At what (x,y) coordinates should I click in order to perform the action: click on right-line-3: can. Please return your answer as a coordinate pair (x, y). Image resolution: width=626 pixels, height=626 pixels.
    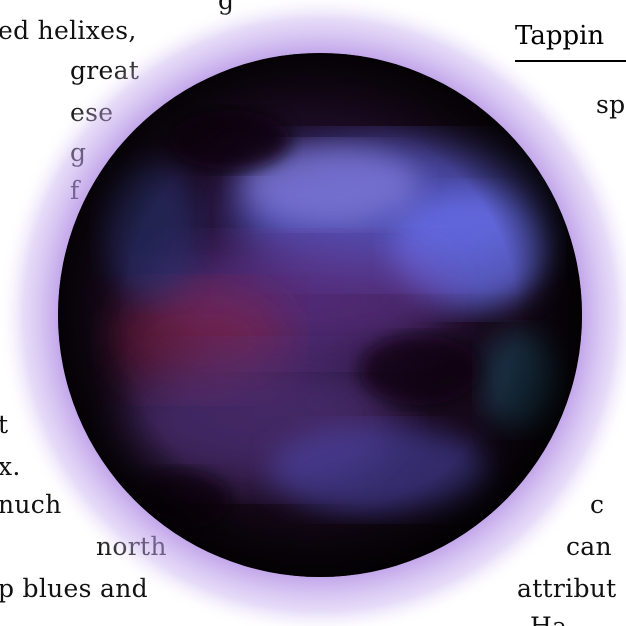
    Looking at the image, I should click on (589, 546).